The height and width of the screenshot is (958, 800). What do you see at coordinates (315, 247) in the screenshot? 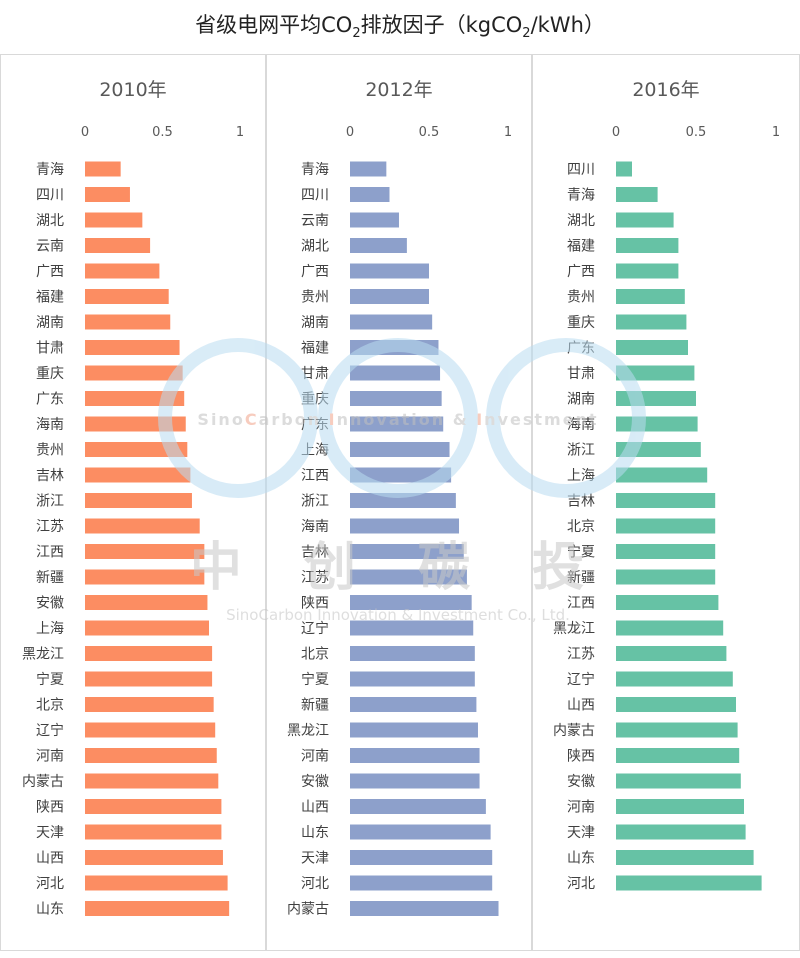
I see `category-label-1-3: 湖北` at bounding box center [315, 247].